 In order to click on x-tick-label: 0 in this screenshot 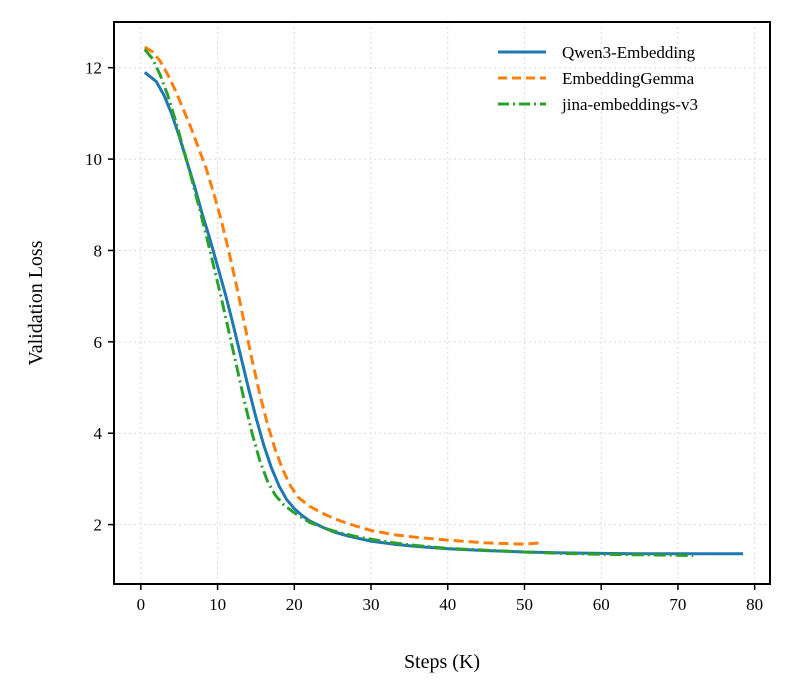, I will do `click(141, 604)`.